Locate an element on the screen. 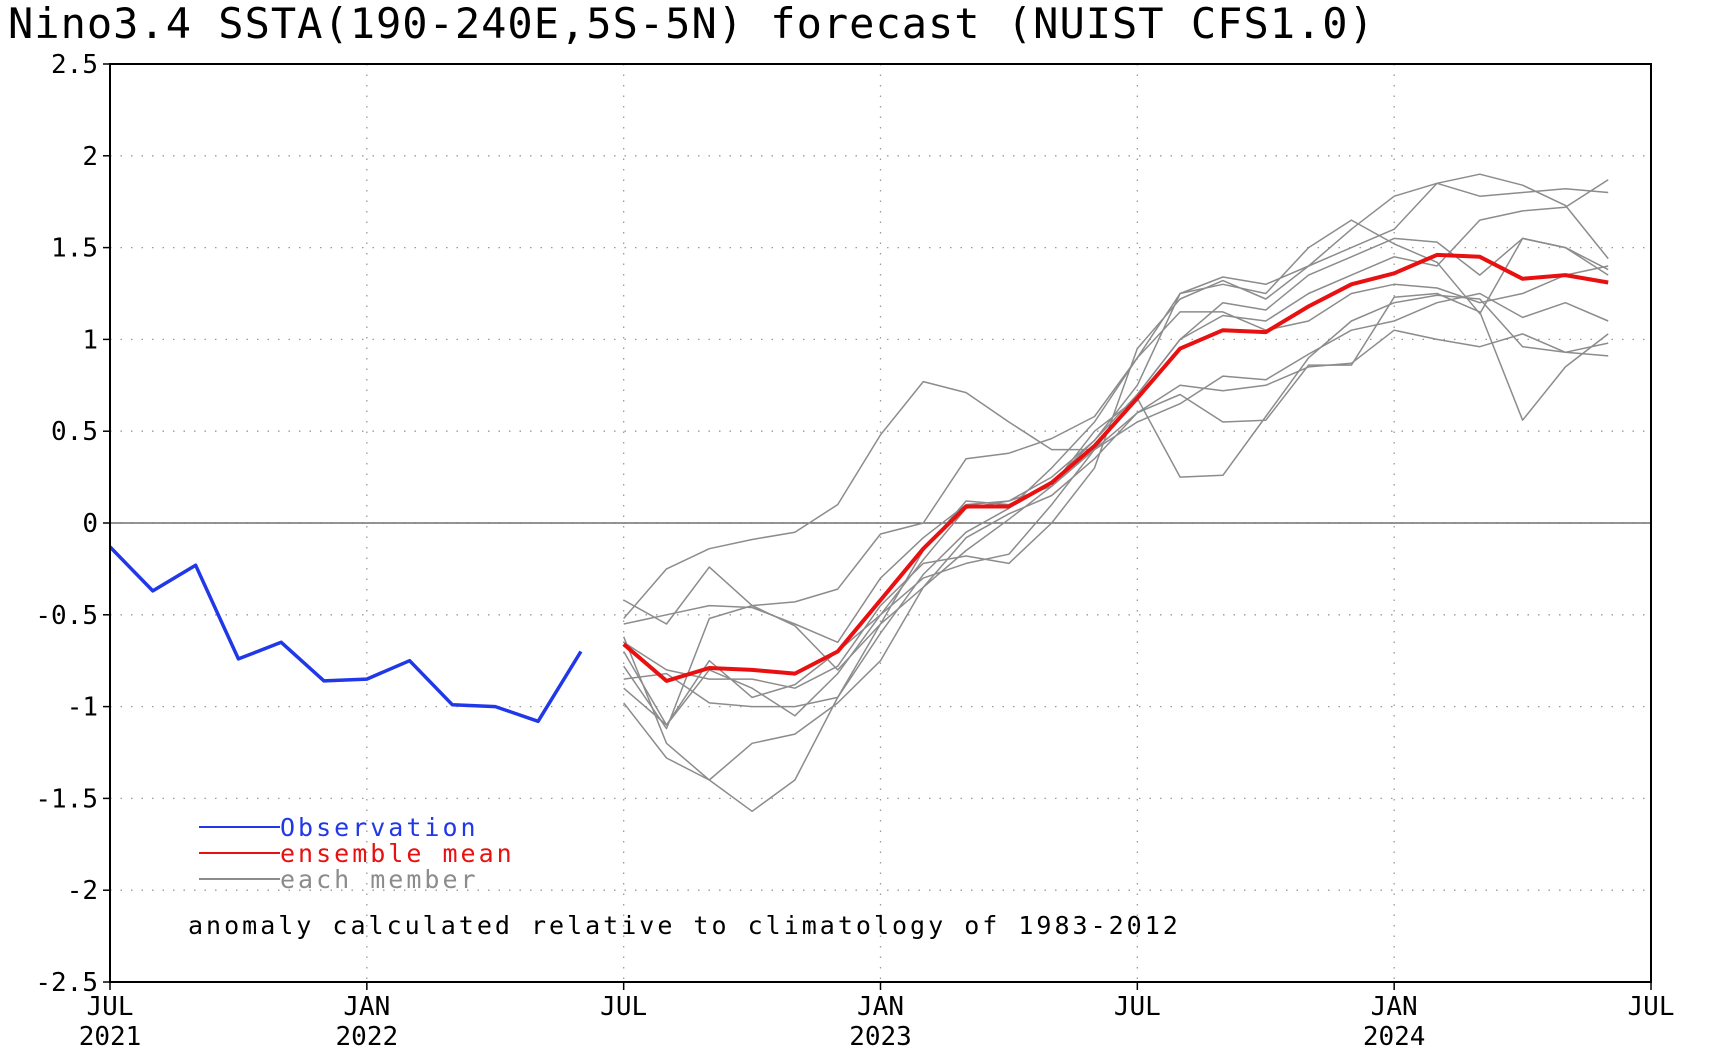 The height and width of the screenshot is (1052, 1716). observation-layer is located at coordinates (345, 634).